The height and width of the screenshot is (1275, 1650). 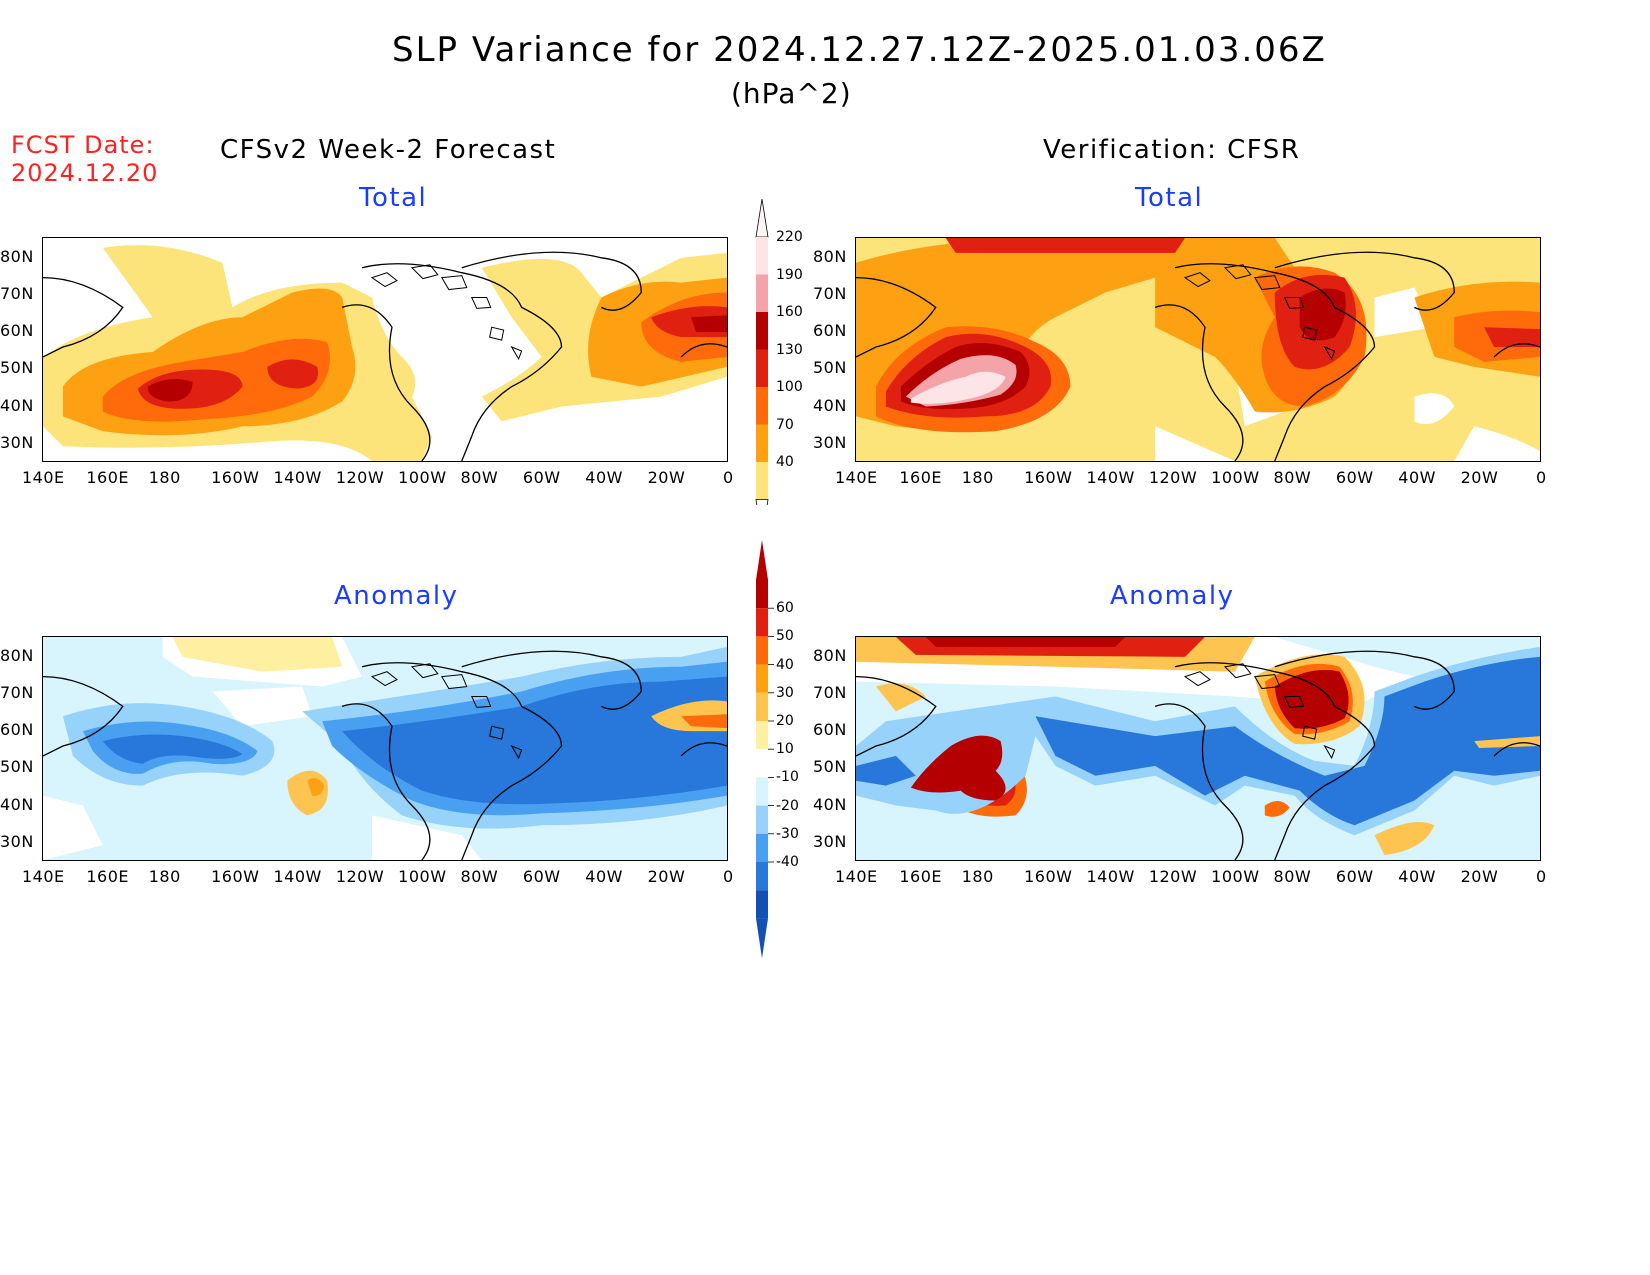 I want to click on right-column-header: Verification: CFSR, so click(x=1172, y=150).